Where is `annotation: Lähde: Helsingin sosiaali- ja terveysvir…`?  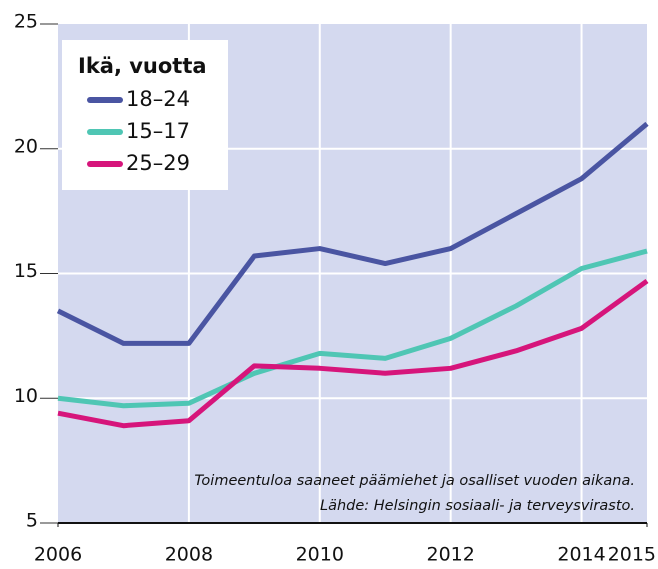
annotation: Lähde: Helsingin sosiaali- ja terveysvir… is located at coordinates (477, 506).